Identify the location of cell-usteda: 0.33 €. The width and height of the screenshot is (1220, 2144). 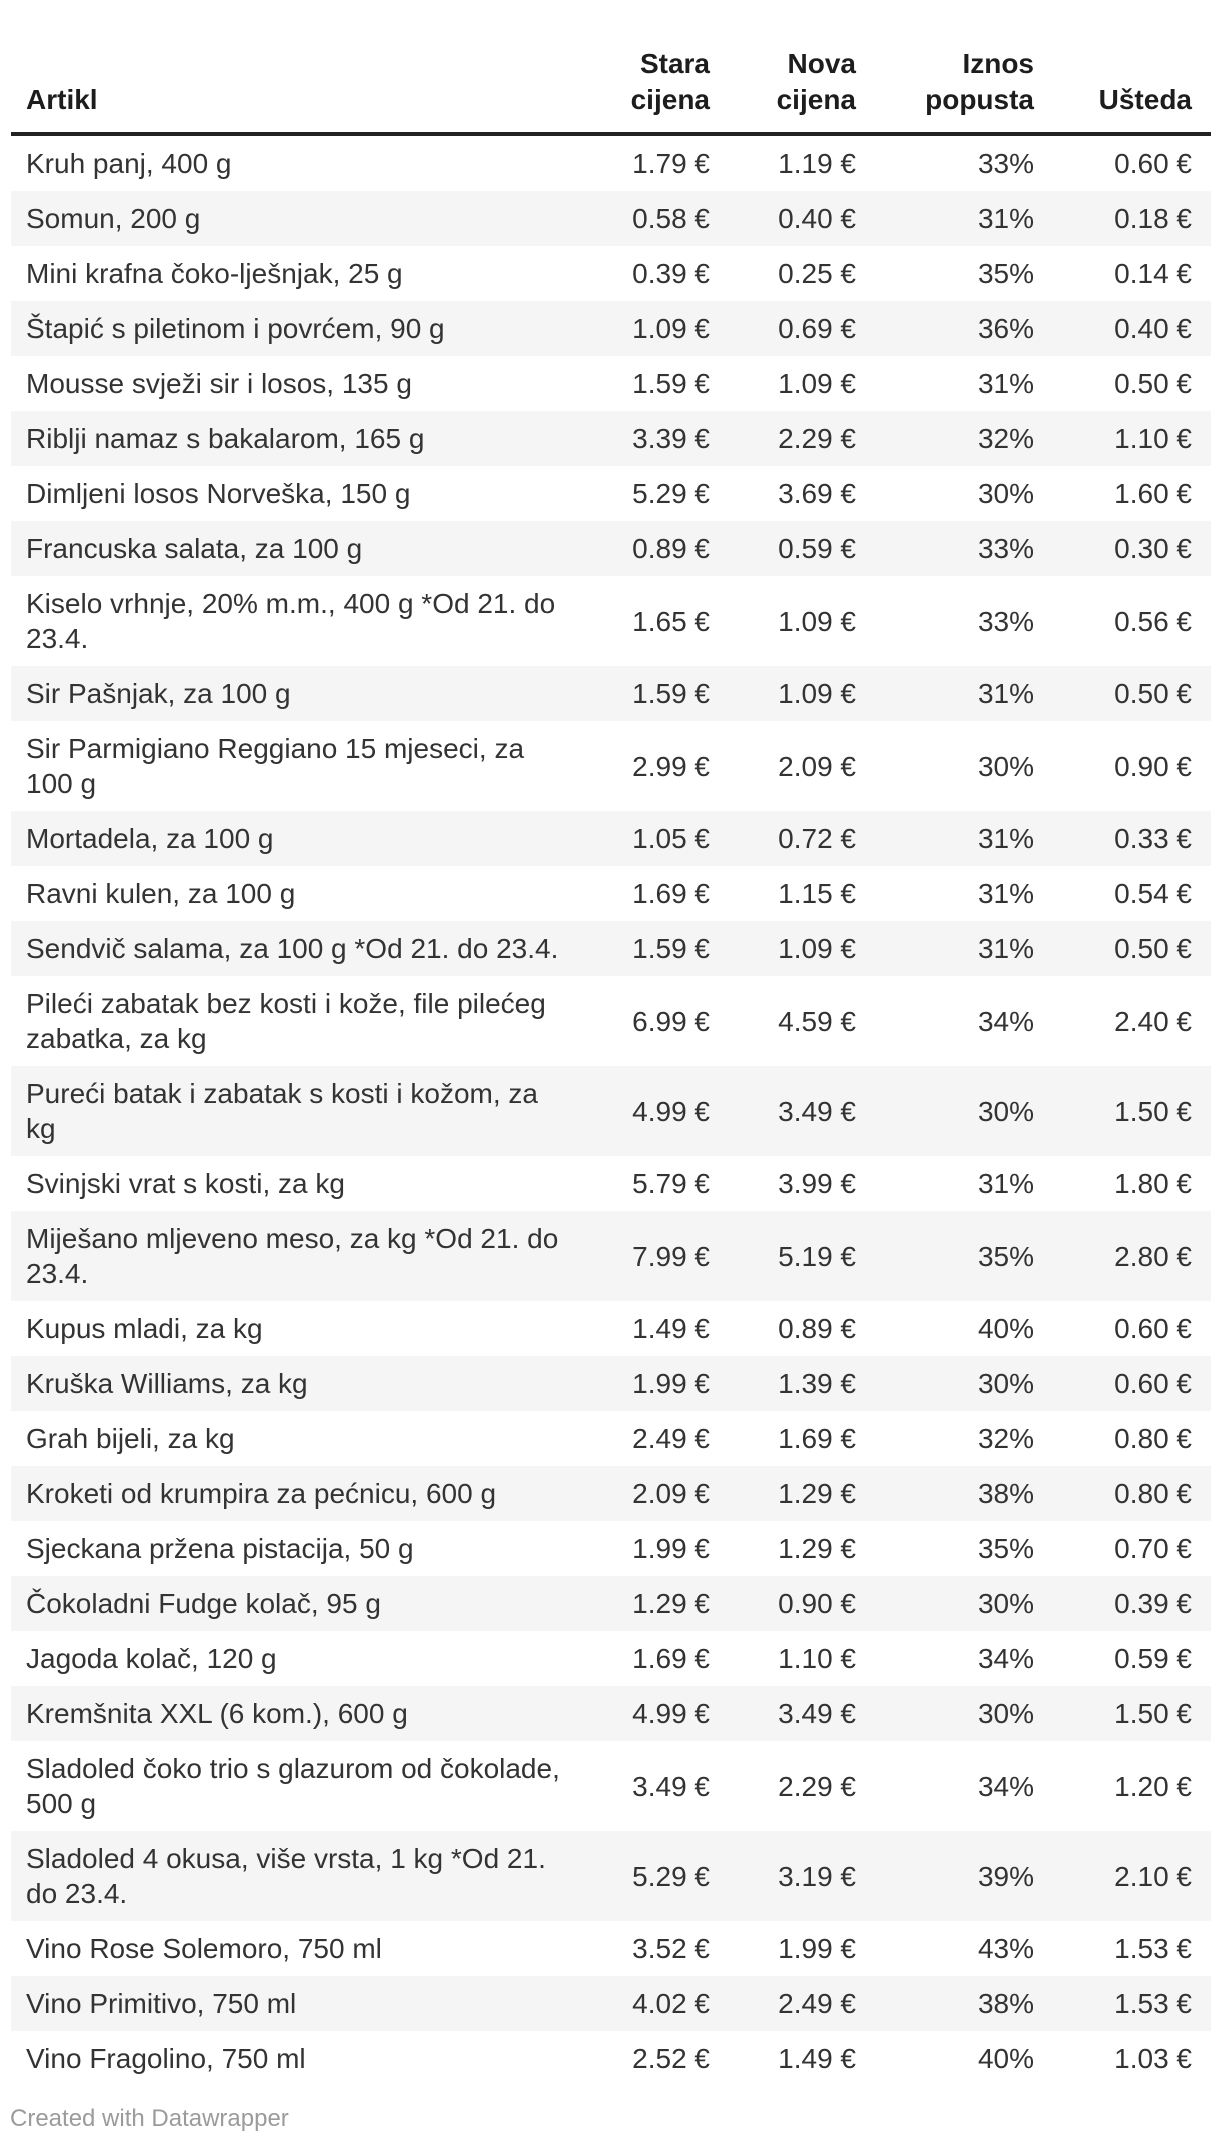
(1153, 838).